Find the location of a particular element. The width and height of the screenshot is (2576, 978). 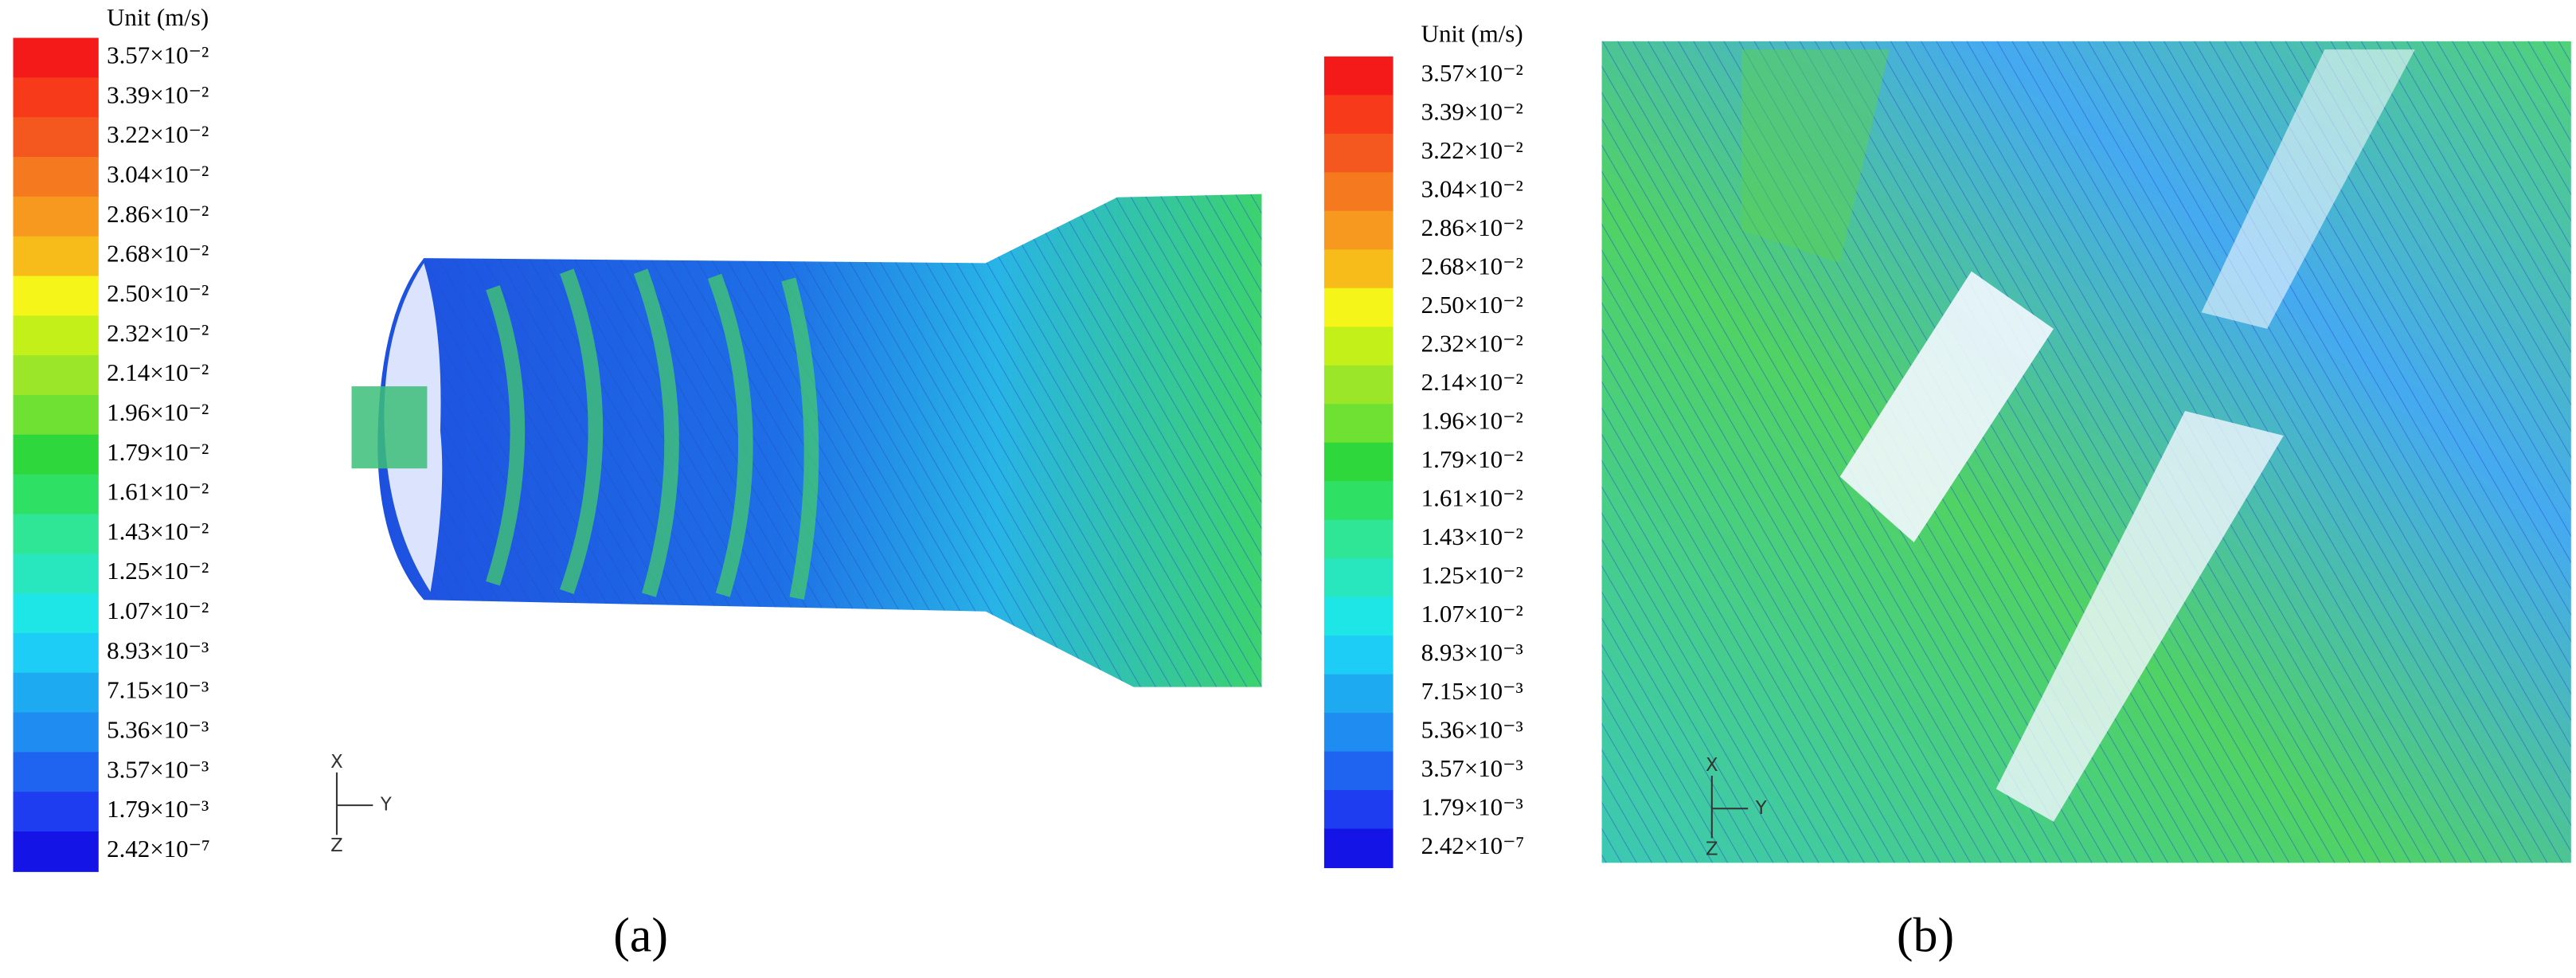

panel-caption: (a) is located at coordinates (640, 936).